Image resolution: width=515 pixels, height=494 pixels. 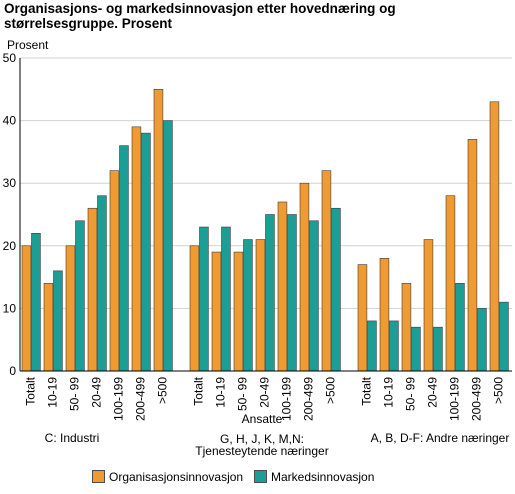 What do you see at coordinates (10, 183) in the screenshot?
I see `y-tick-label: 30` at bounding box center [10, 183].